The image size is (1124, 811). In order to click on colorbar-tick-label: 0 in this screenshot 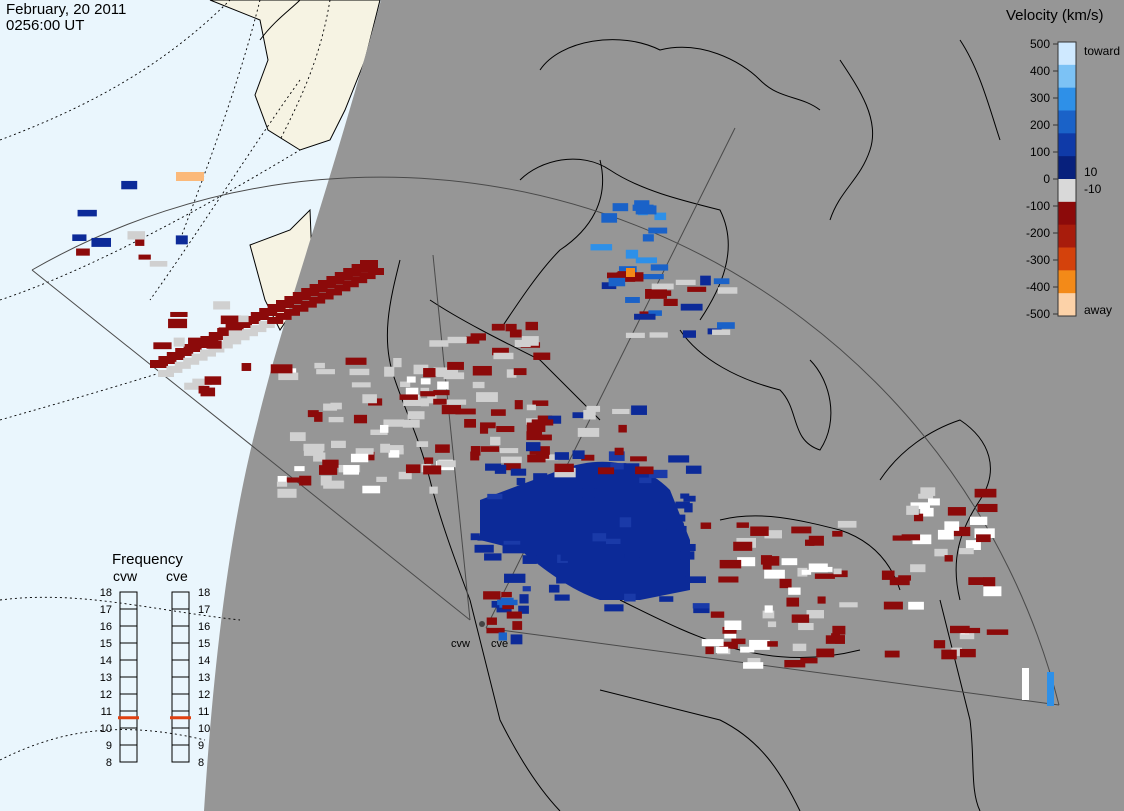, I will do `click(1046, 179)`.